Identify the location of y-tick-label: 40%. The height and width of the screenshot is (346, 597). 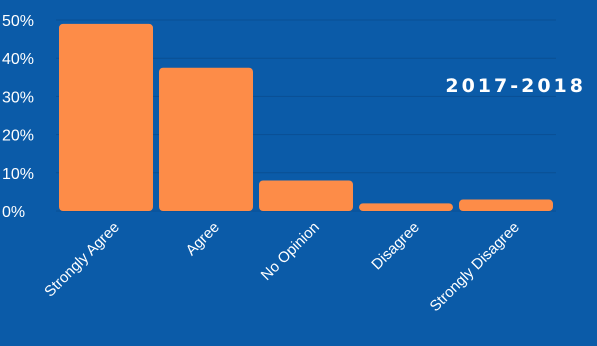
(18, 59).